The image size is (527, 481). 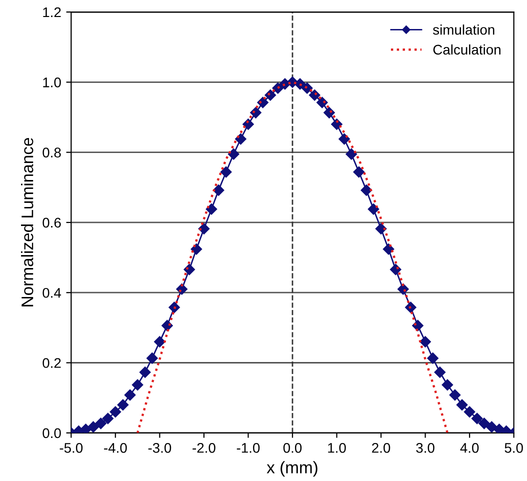 What do you see at coordinates (381, 447) in the screenshot?
I see `x-tick-label: 2.0` at bounding box center [381, 447].